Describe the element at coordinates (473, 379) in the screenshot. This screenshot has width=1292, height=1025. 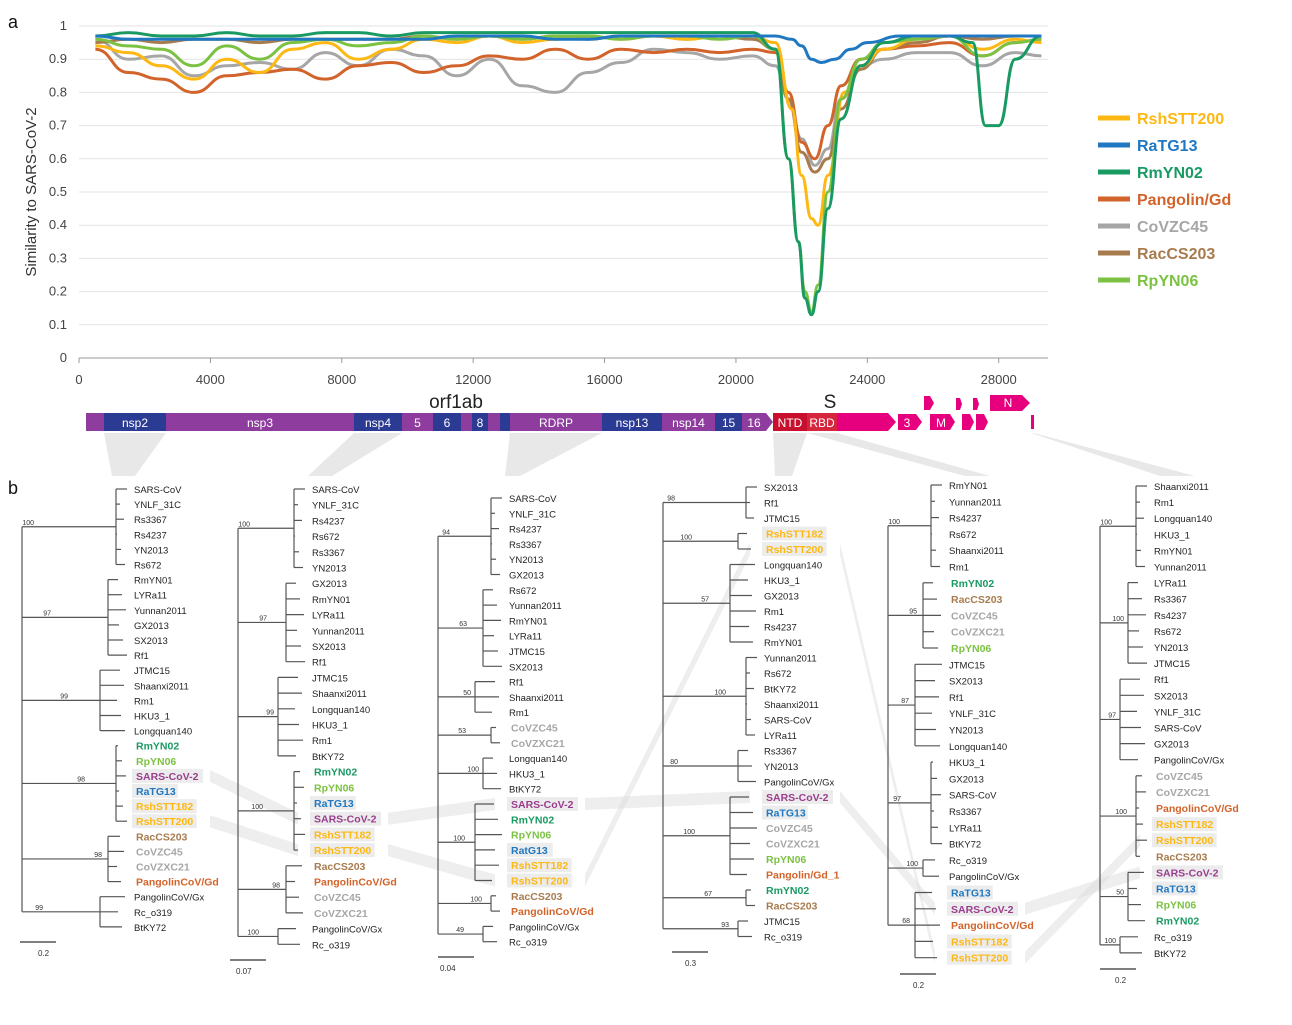
I see `x-tick-label: 12000` at that location.